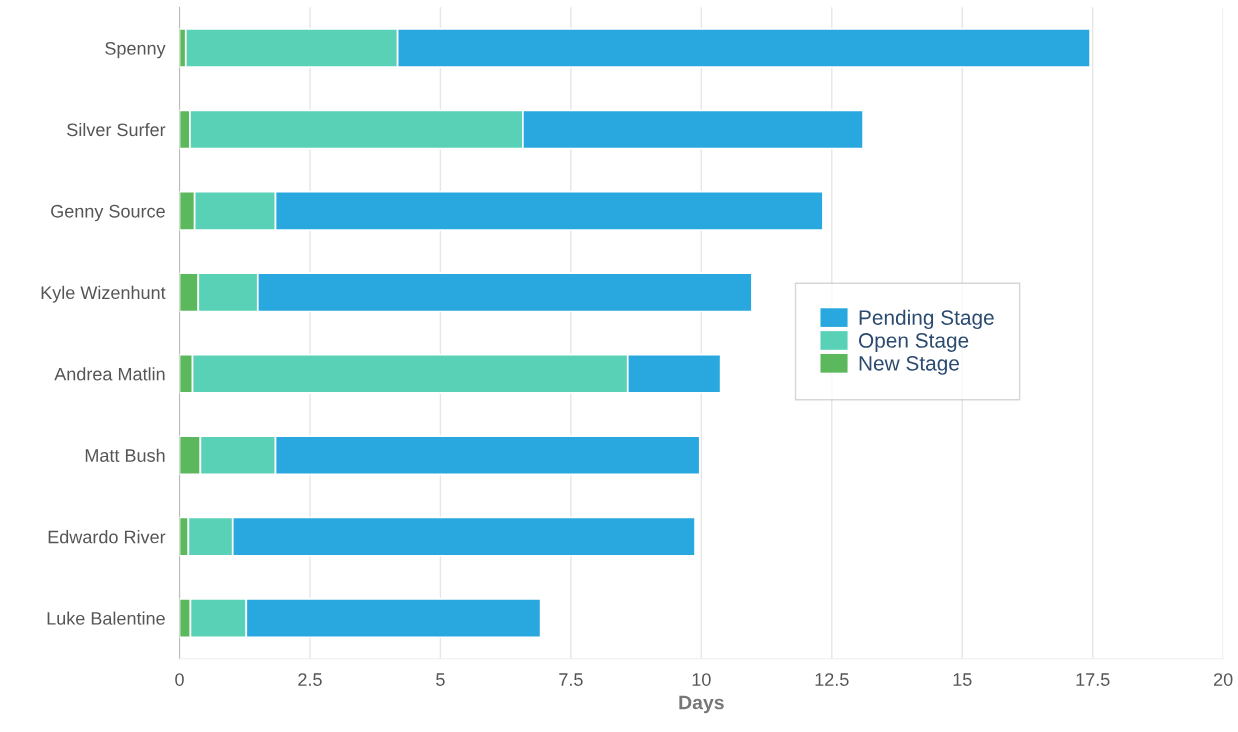  I want to click on y-tick-label: Luke Balentine, so click(106, 618).